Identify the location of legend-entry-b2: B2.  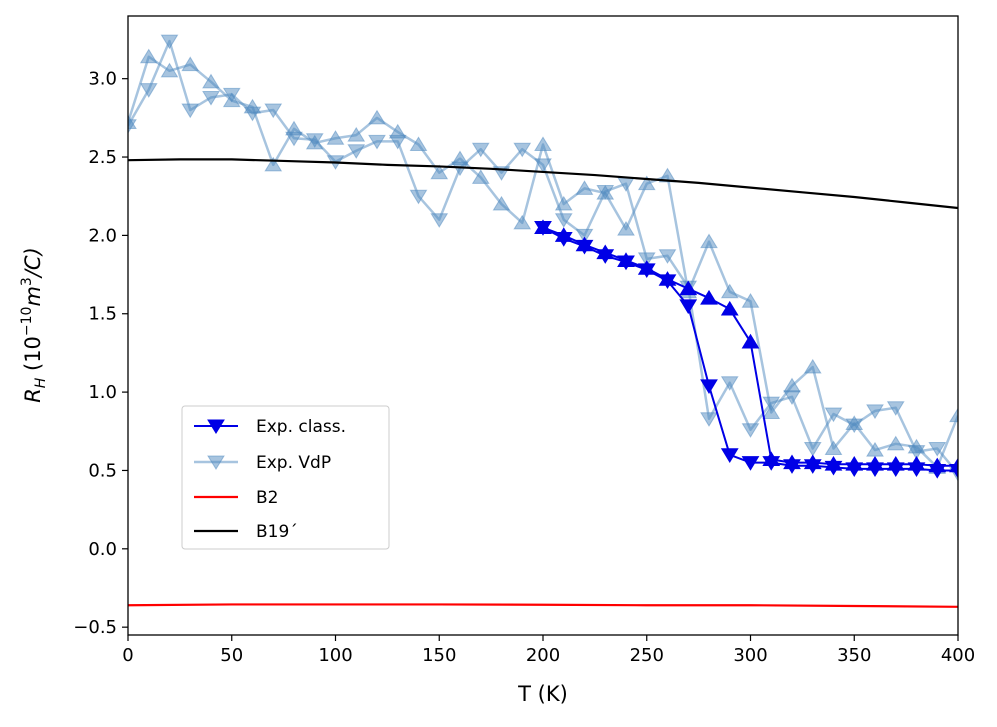
(236, 498).